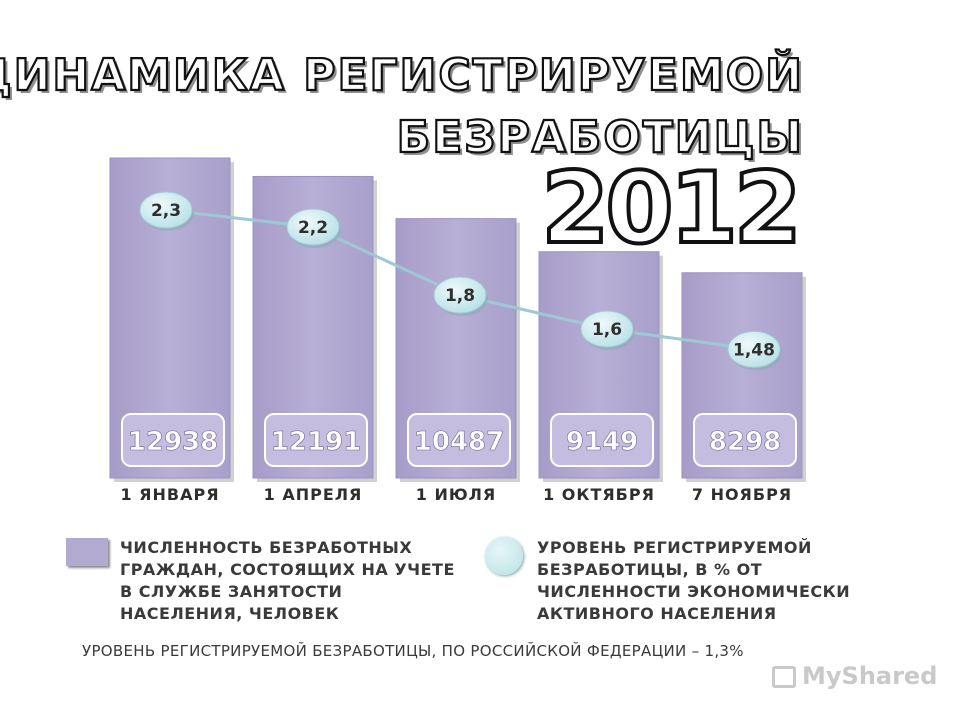 The image size is (960, 720). I want to click on legend-dot-swatch, so click(504, 556).